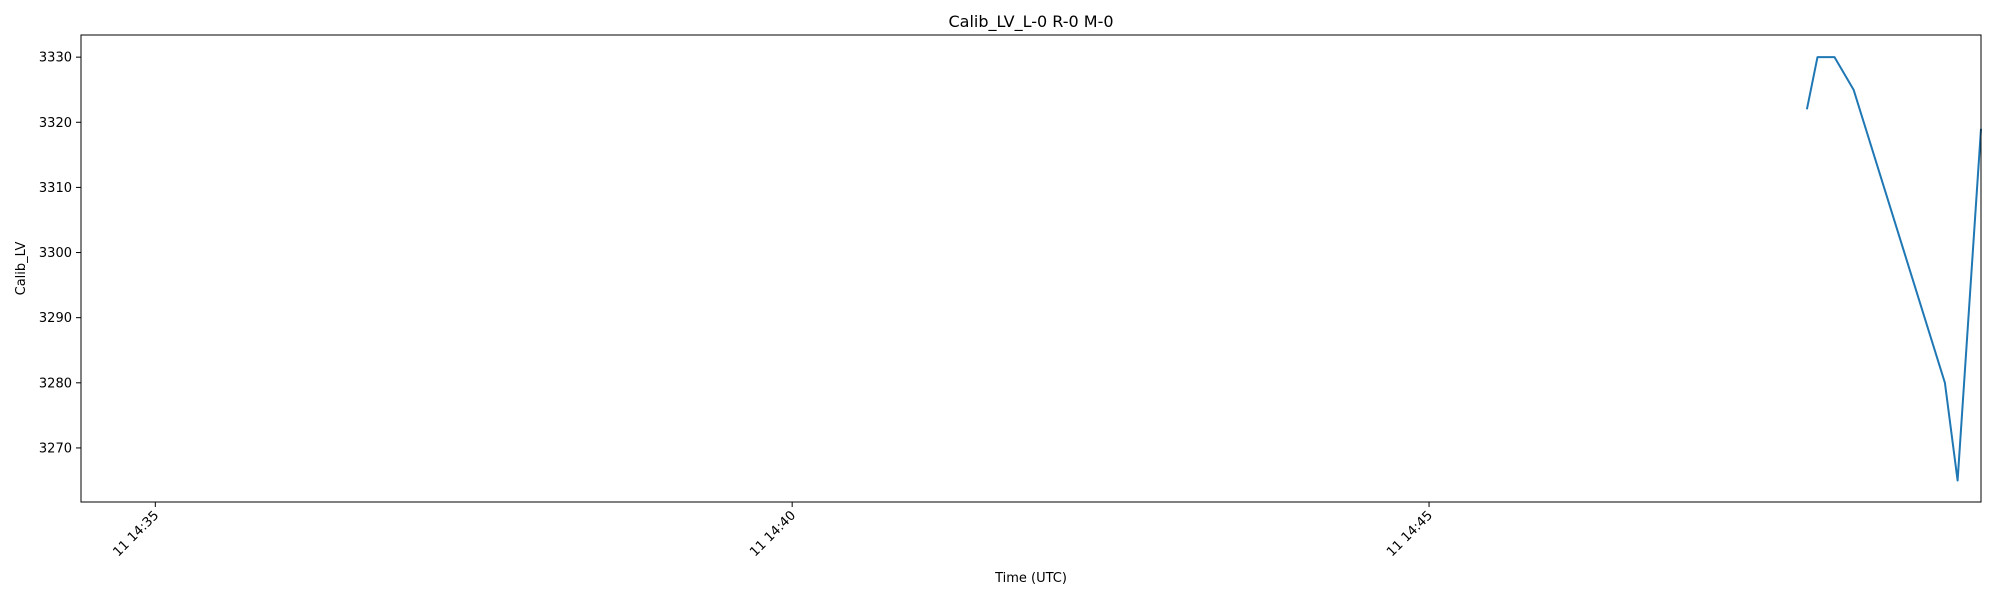  Describe the element at coordinates (55, 318) in the screenshot. I see `y-tick-label: 3290` at that location.